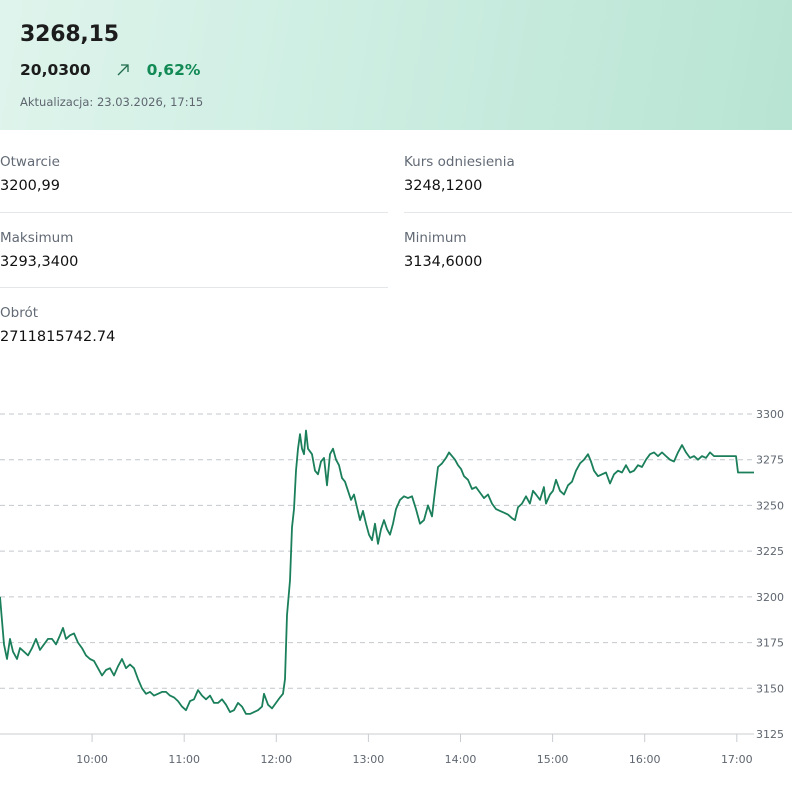  Describe the element at coordinates (173, 70) in the screenshot. I see `change-percent: 0,62%` at that location.